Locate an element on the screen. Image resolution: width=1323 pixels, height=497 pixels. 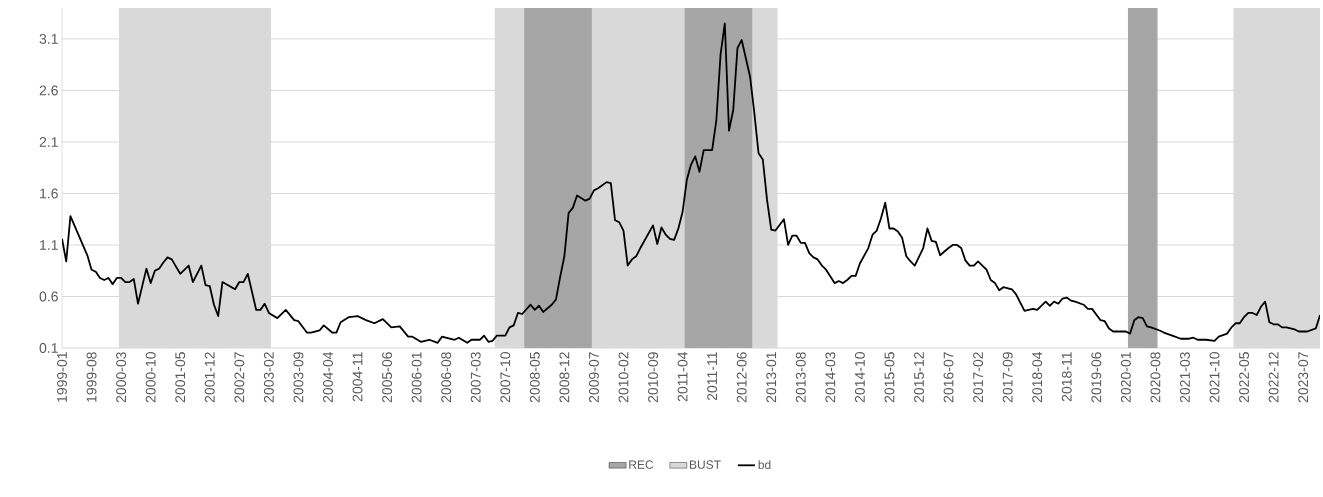
y-tick-label: 2.1 is located at coordinates (48, 142).